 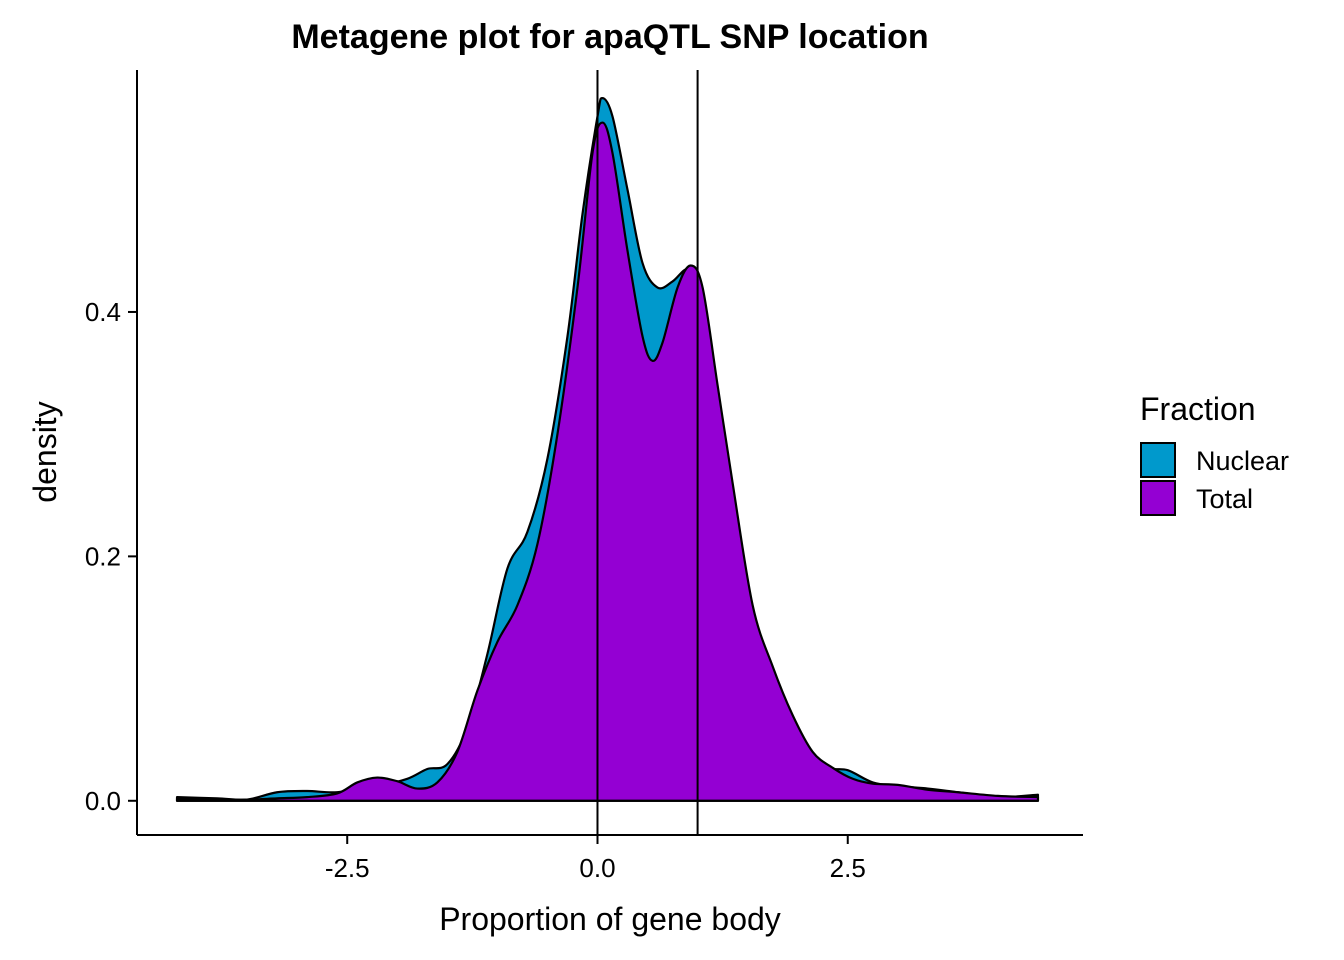 What do you see at coordinates (45, 451) in the screenshot?
I see `y-axis-title: density` at bounding box center [45, 451].